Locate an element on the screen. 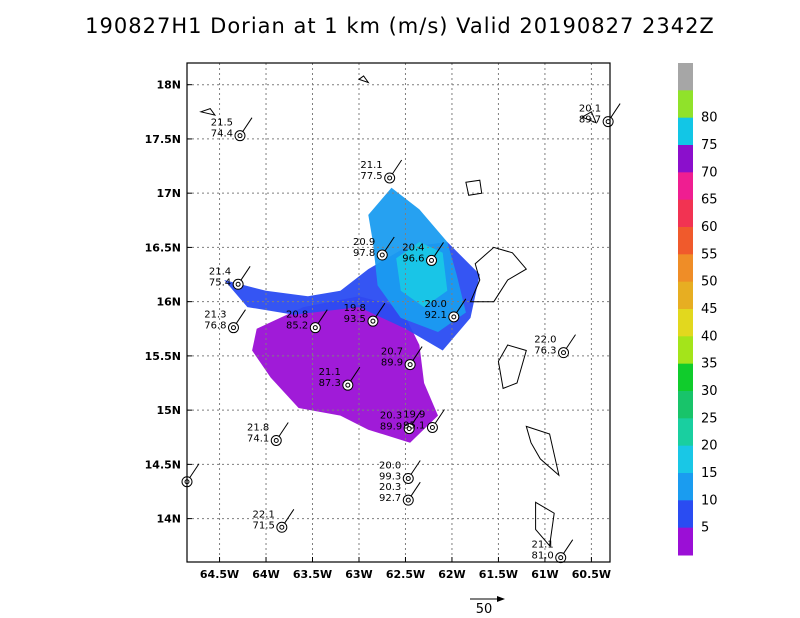 Image resolution: width=800 pixels, height=618 pixels. reference-vector: 50 is located at coordinates (487, 606).